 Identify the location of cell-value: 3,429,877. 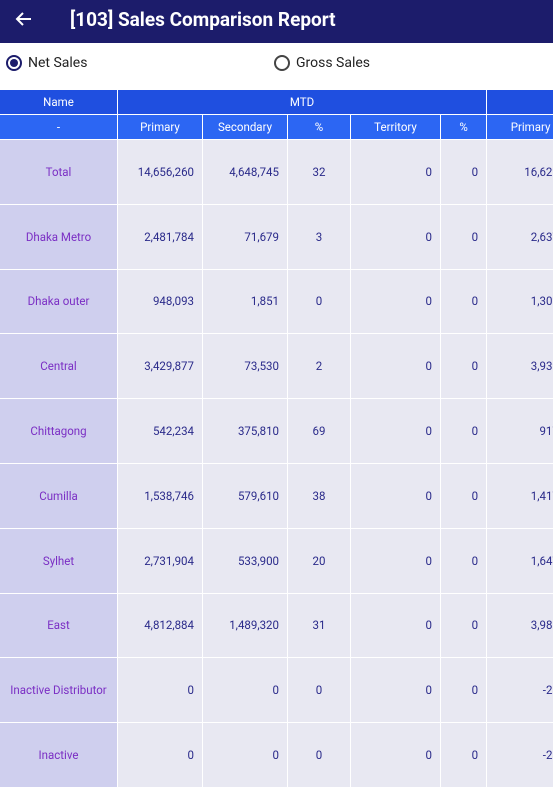
(160, 366).